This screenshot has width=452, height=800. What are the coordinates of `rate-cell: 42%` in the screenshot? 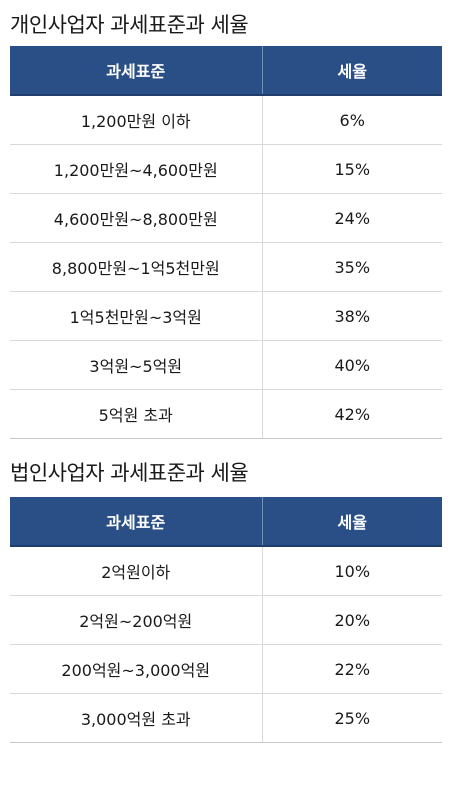 It's located at (352, 414).